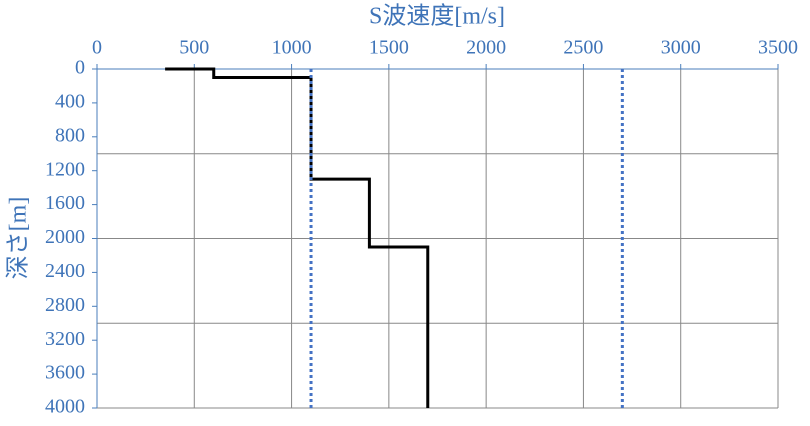 The image size is (810, 426). Describe the element at coordinates (65, 237) in the screenshot. I see `y-tick-label: 2000` at that location.